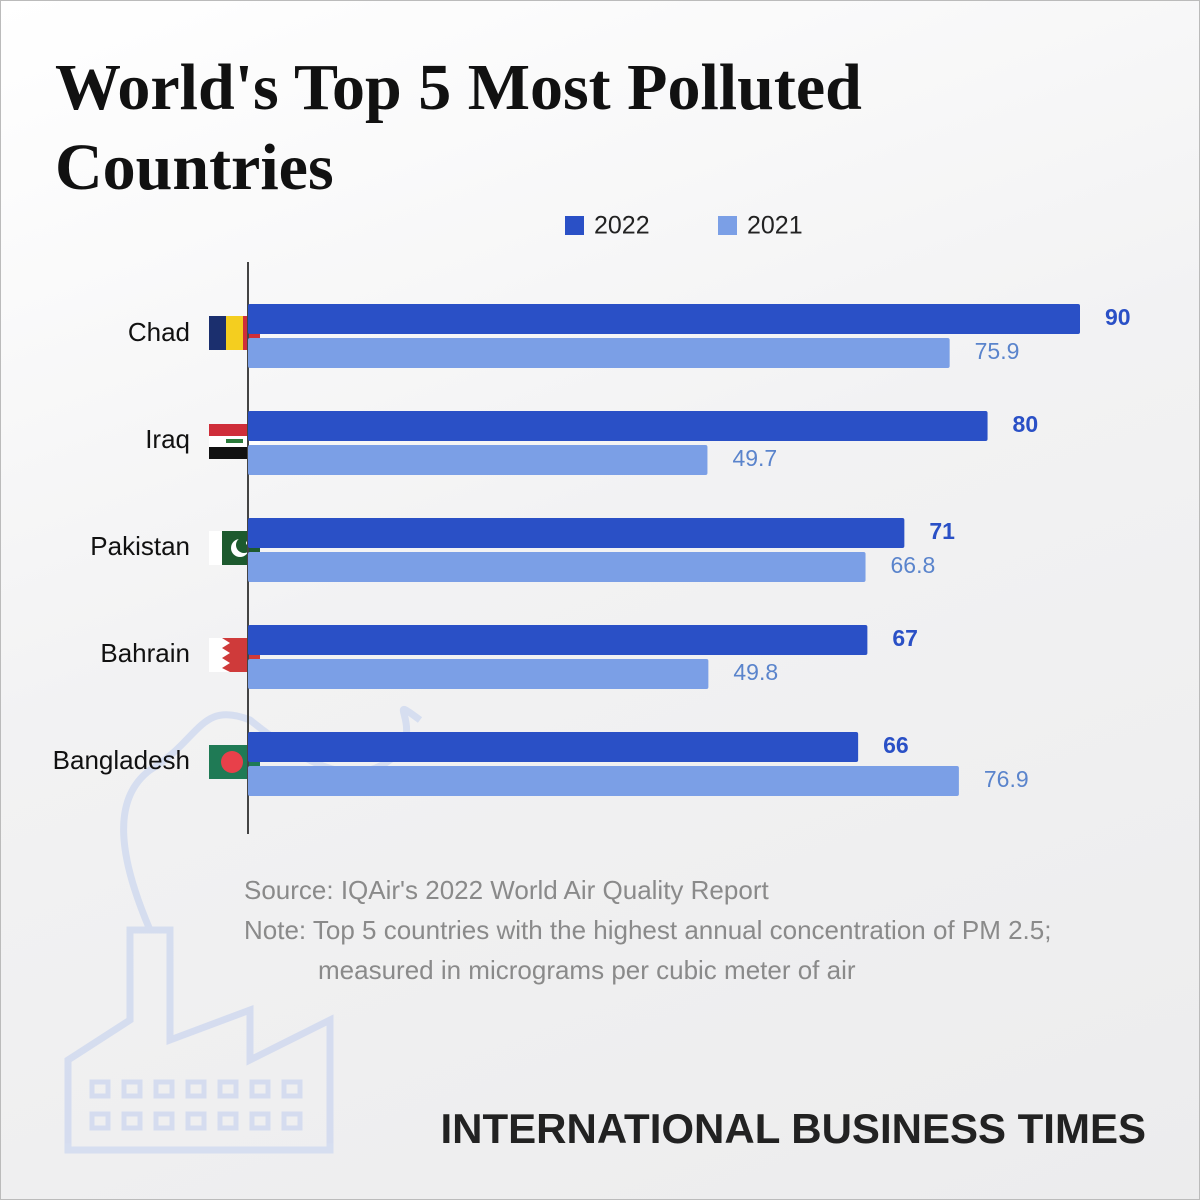  What do you see at coordinates (755, 672) in the screenshot?
I see `value-label: 49.8` at bounding box center [755, 672].